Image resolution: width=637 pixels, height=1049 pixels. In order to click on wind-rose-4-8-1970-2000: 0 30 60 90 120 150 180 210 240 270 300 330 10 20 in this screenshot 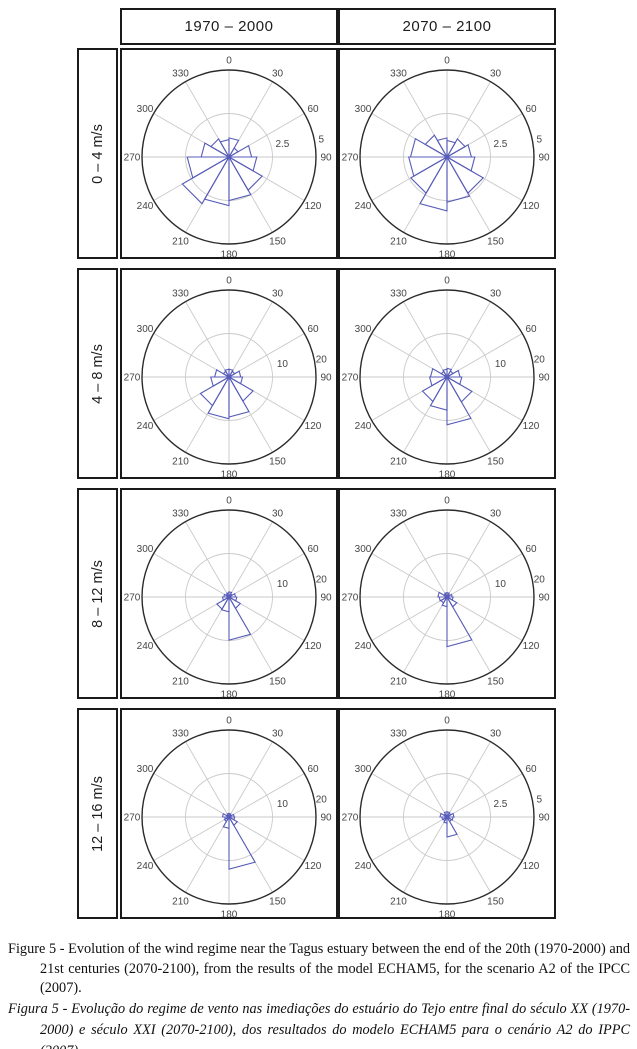, I will do `click(229, 373)`.